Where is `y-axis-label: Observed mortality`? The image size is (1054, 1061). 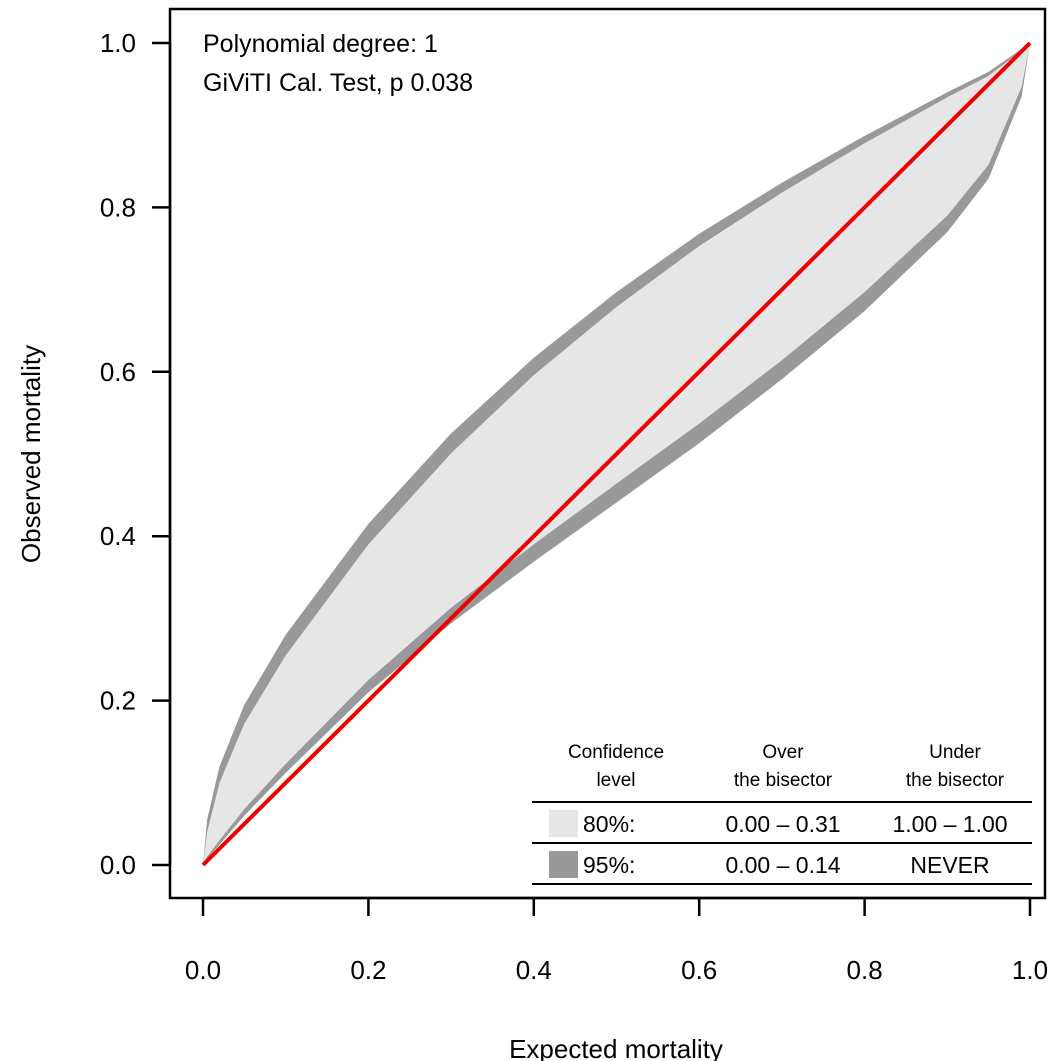
y-axis-label: Observed mortality is located at coordinates (31, 454).